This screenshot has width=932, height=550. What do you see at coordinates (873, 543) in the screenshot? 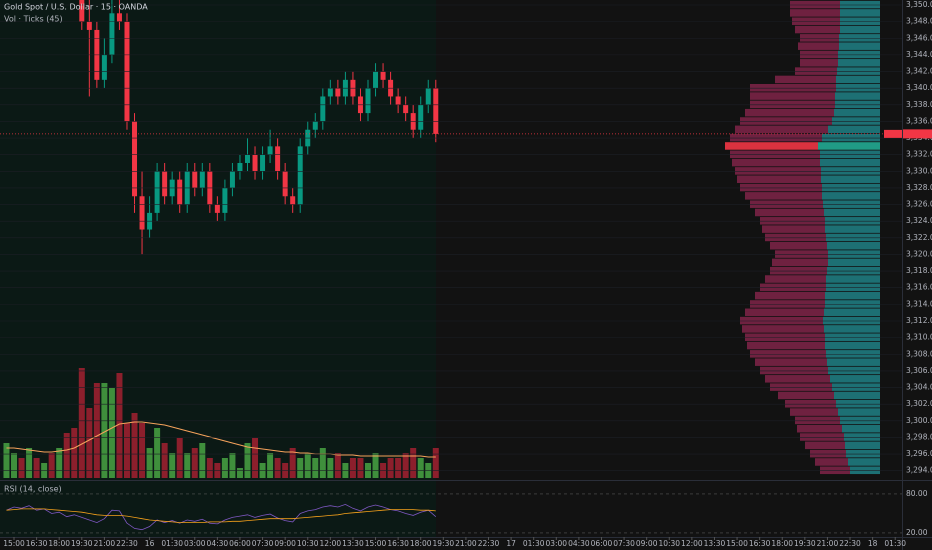
I see `x-tick-label: 18` at bounding box center [873, 543].